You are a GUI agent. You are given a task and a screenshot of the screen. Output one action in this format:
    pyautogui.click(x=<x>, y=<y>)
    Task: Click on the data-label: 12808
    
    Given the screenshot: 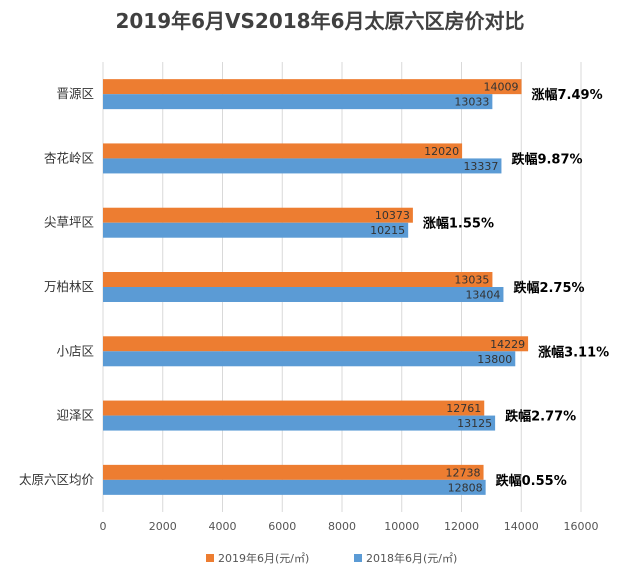 What is the action you would take?
    pyautogui.click(x=465, y=487)
    